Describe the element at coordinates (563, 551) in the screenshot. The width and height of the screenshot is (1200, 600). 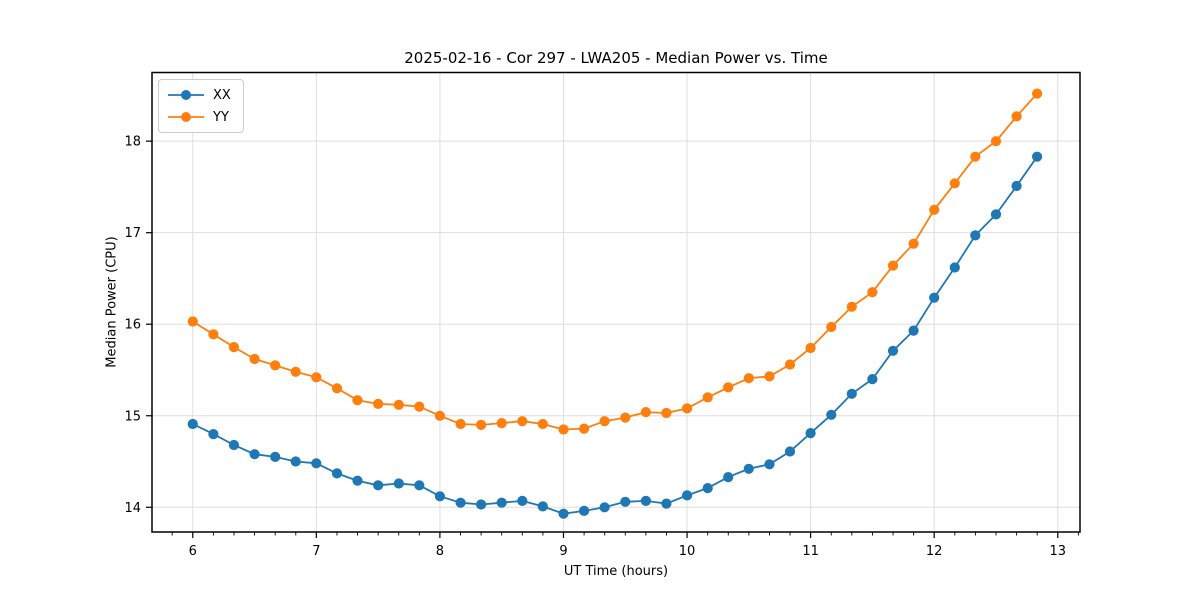
I see `x-tick-label-9: 9` at that location.